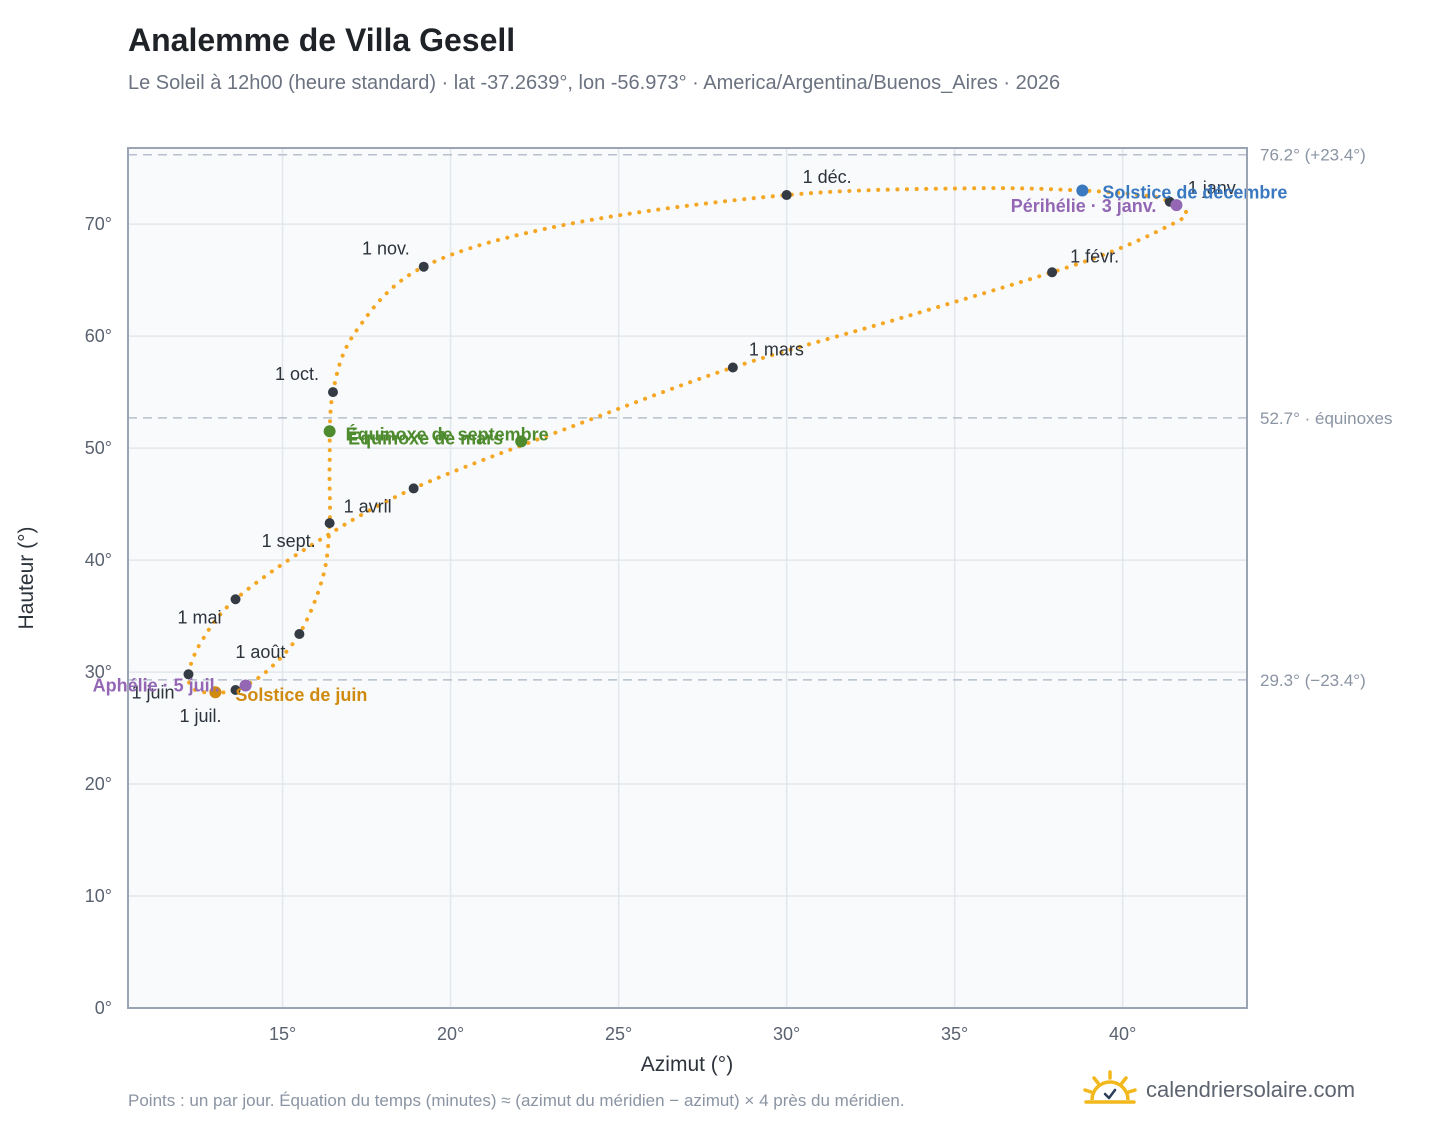  I want to click on x-tick-label: 30°, so click(786, 1034).